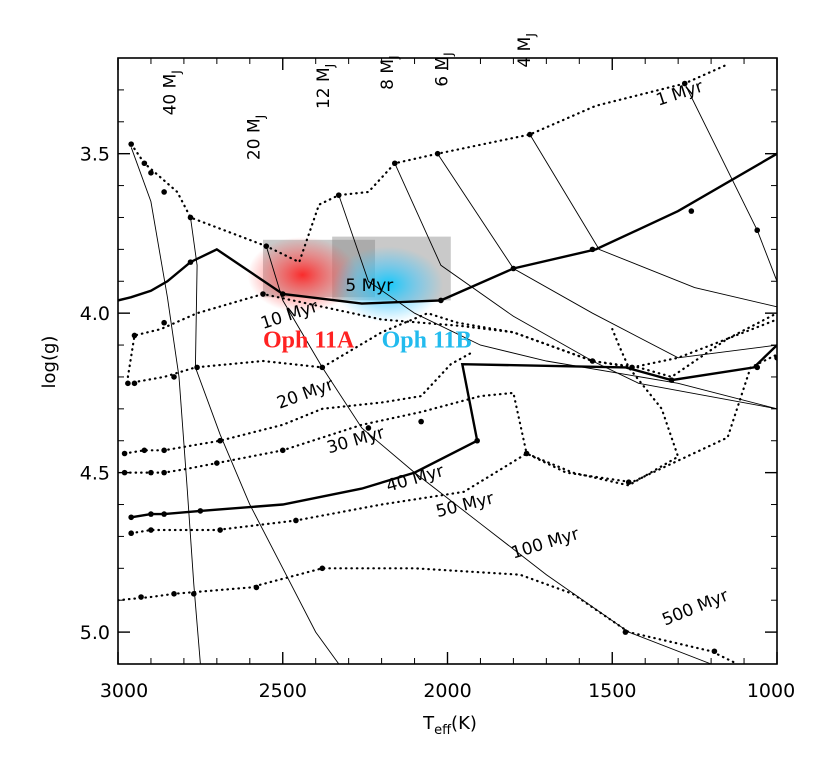  What do you see at coordinates (299, 402) in the screenshot?
I see `isochrone-30-myr` at bounding box center [299, 402].